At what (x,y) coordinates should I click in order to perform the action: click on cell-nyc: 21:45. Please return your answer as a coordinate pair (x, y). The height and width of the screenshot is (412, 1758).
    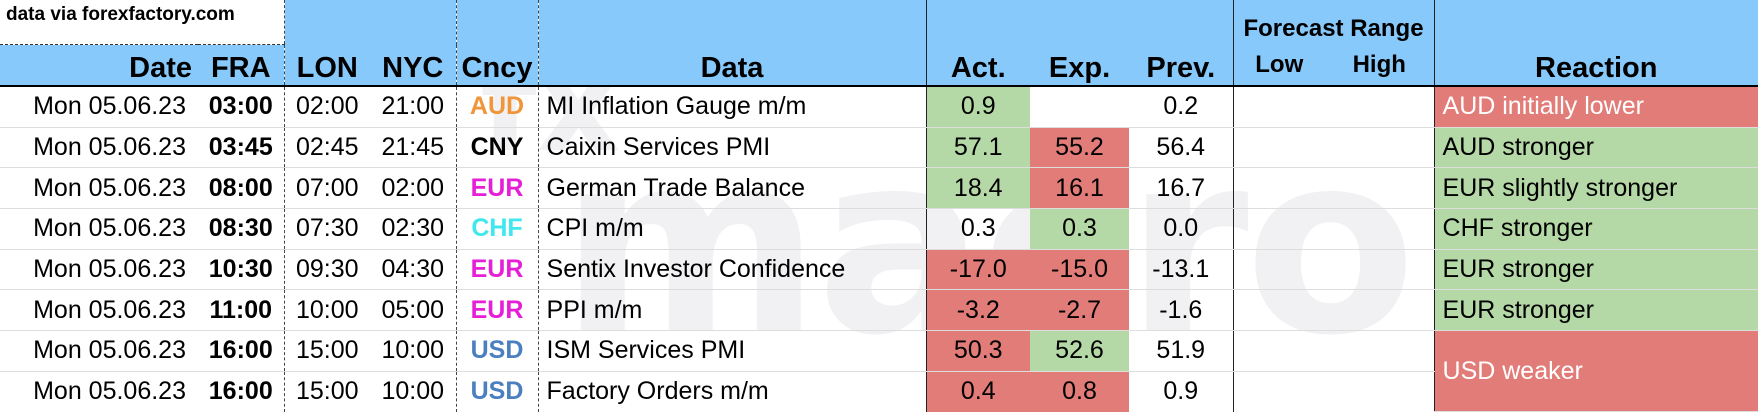
    Looking at the image, I should click on (413, 148).